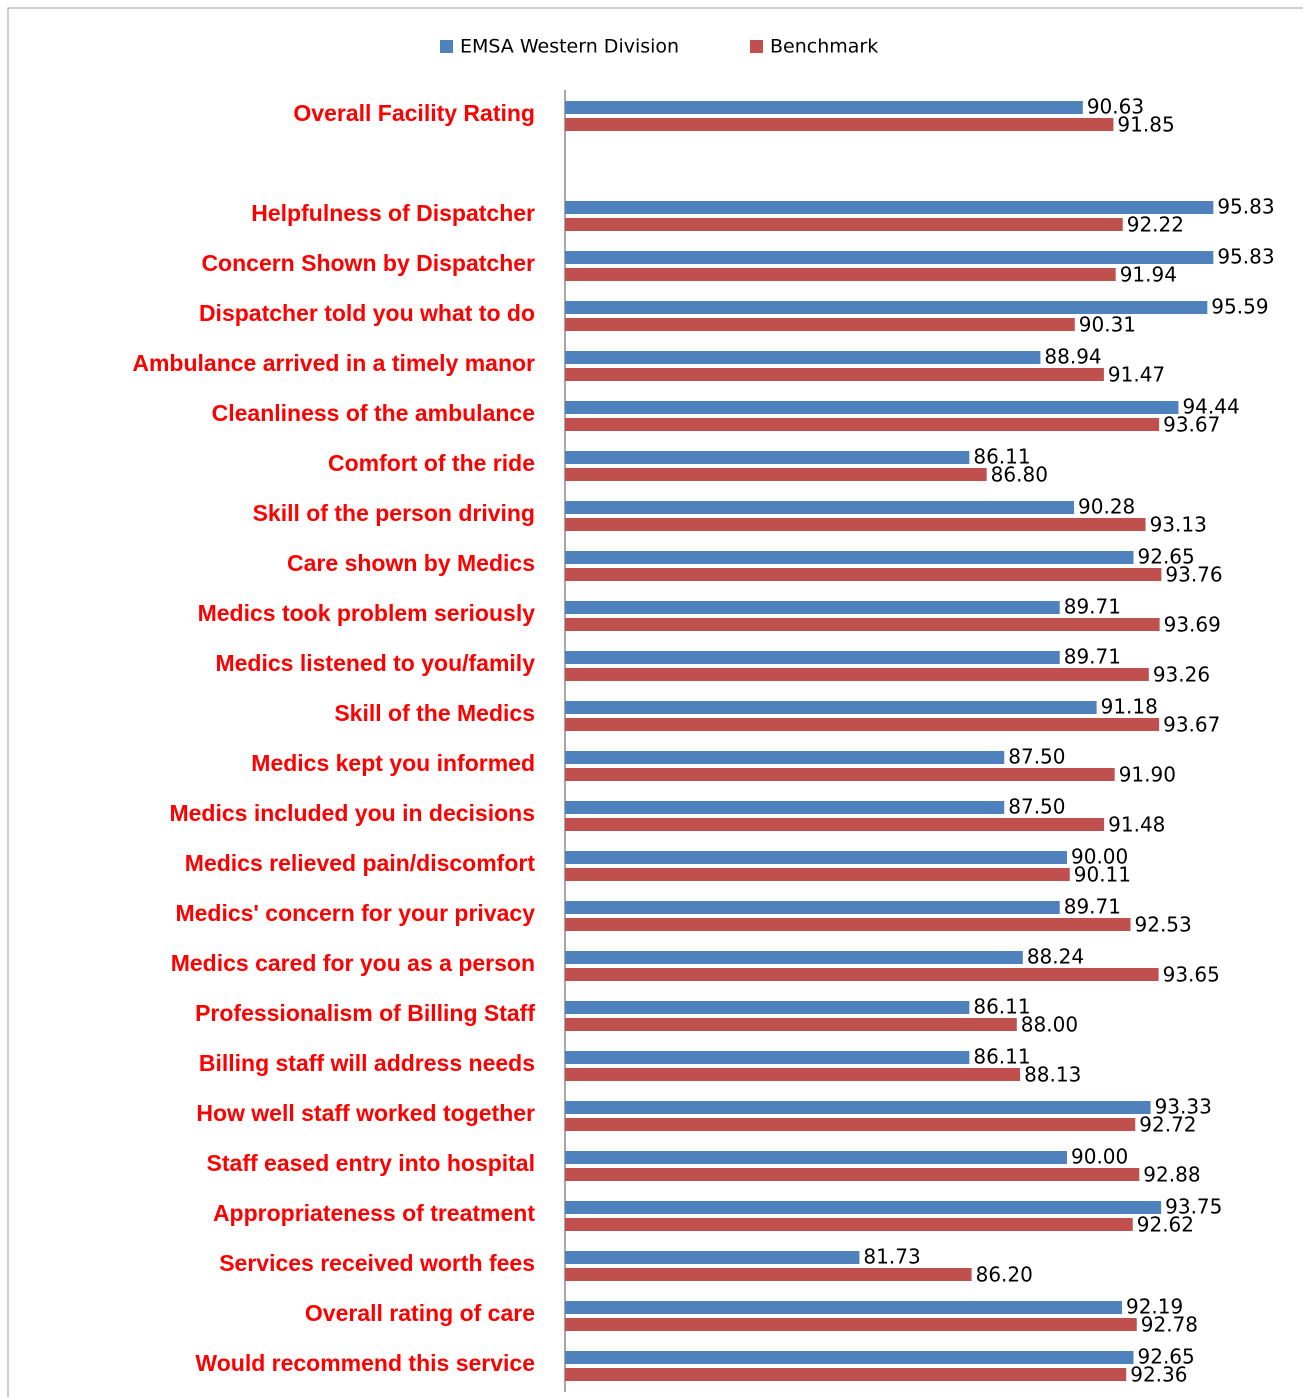  What do you see at coordinates (1106, 507) in the screenshot?
I see `value-label: 90.28` at bounding box center [1106, 507].